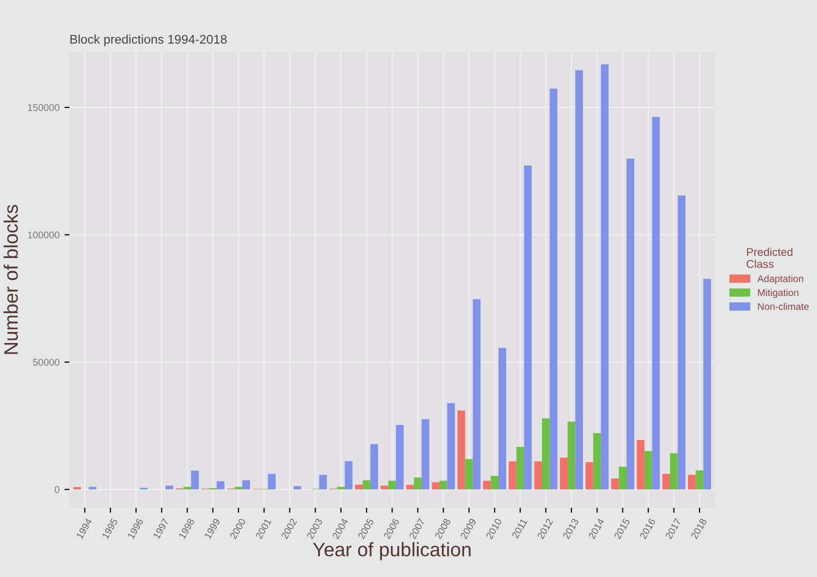  What do you see at coordinates (148, 40) in the screenshot?
I see `chart-title: Block predictions 1994-2018` at bounding box center [148, 40].